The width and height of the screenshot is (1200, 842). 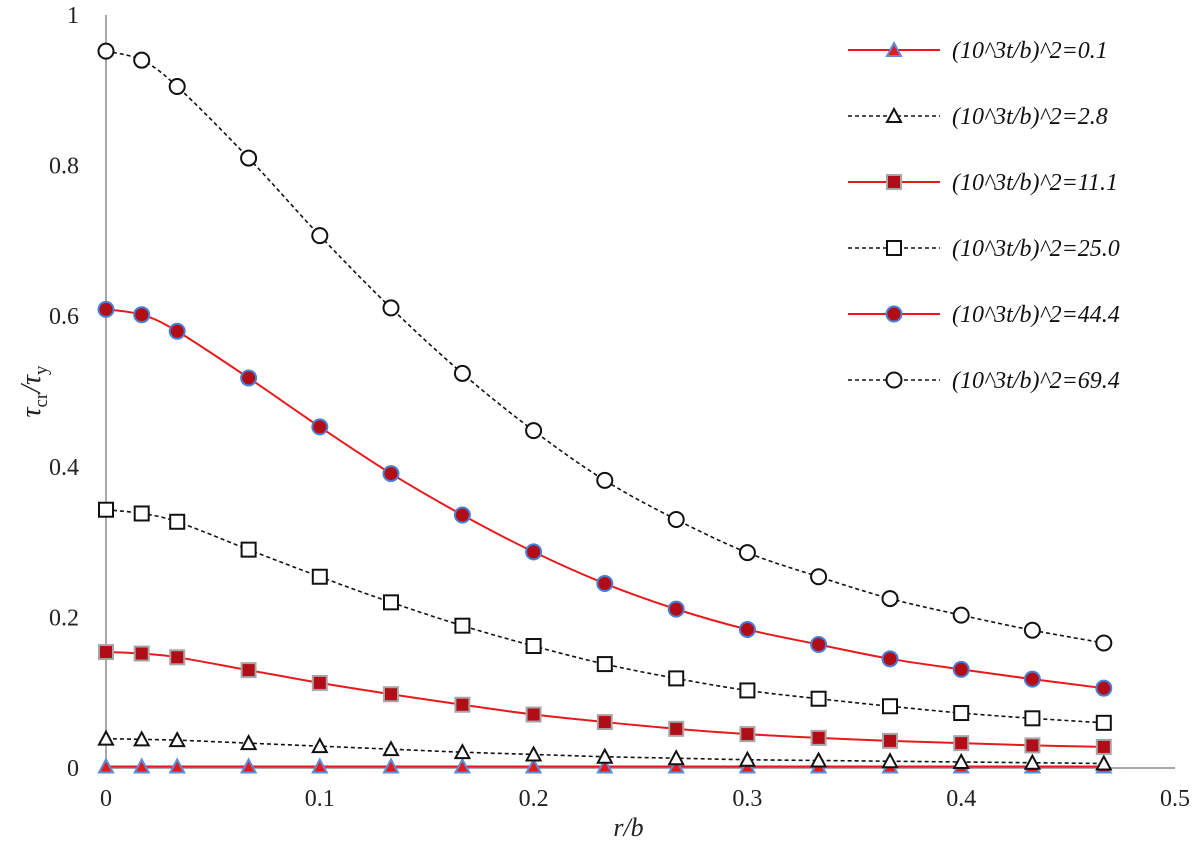 What do you see at coordinates (64, 618) in the screenshot?
I see `y-tick-label: 0.2` at bounding box center [64, 618].